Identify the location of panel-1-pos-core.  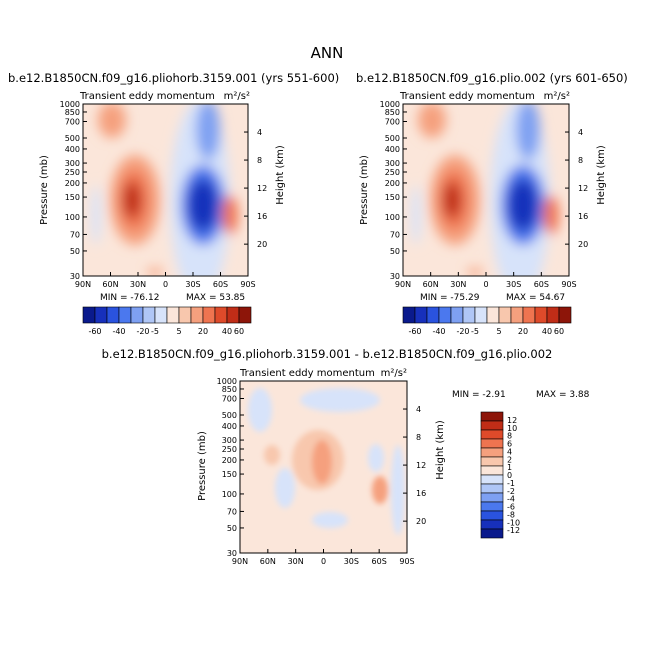
(132, 200).